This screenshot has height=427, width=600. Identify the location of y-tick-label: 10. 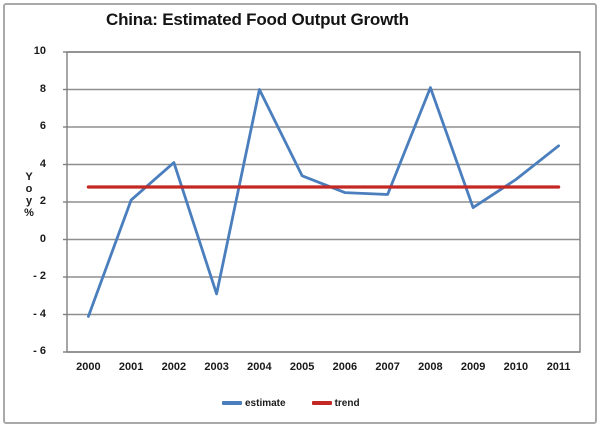
(39, 51).